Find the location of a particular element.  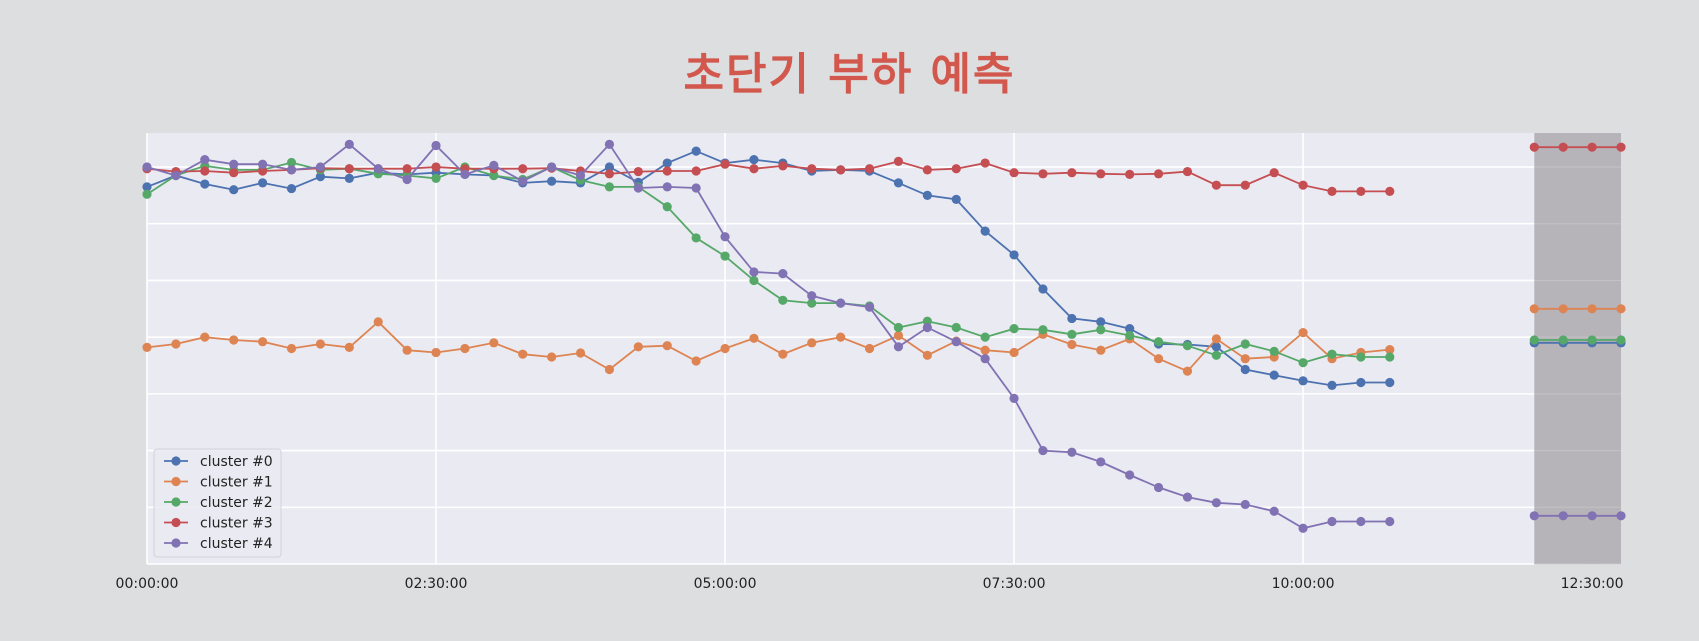

legend-label: cluster #1 is located at coordinates (236, 483).